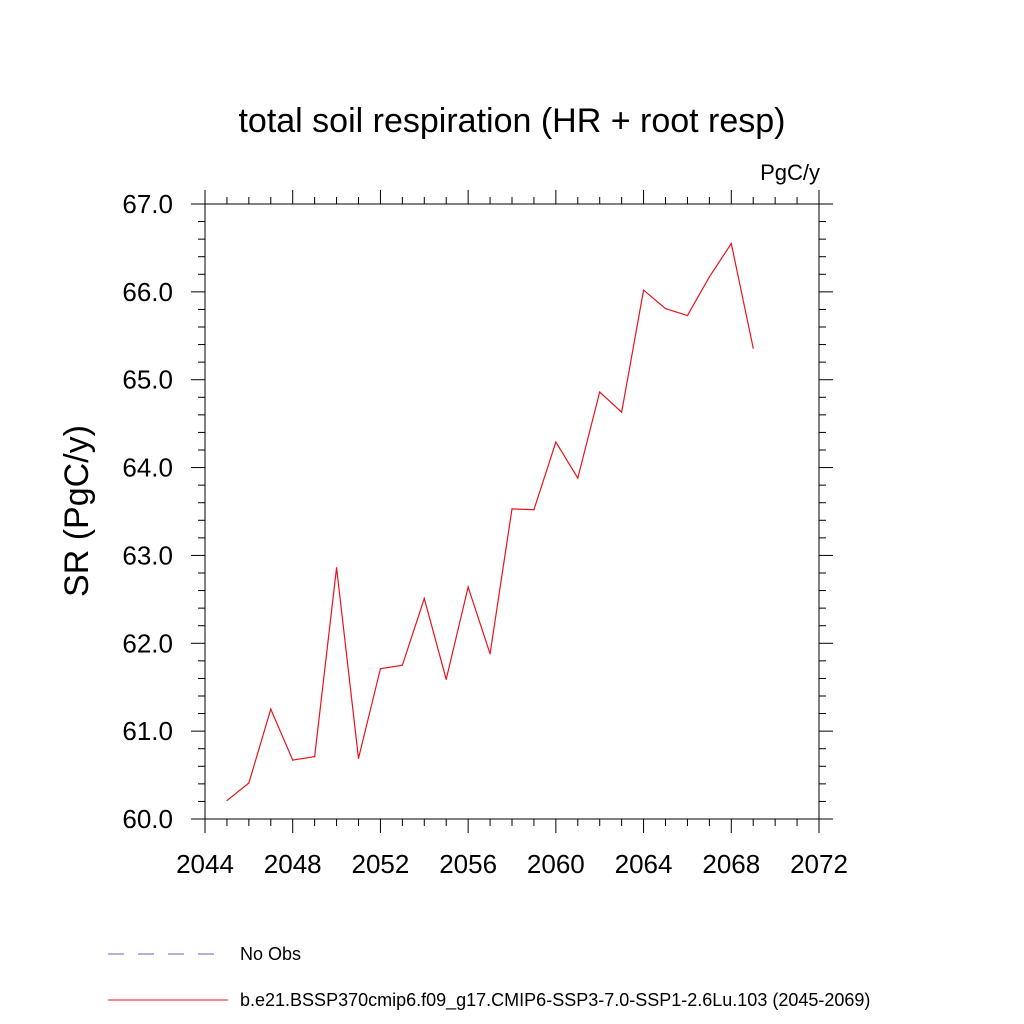 The width and height of the screenshot is (1024, 1024). Describe the element at coordinates (468, 864) in the screenshot. I see `x-tick-label: 2056` at that location.